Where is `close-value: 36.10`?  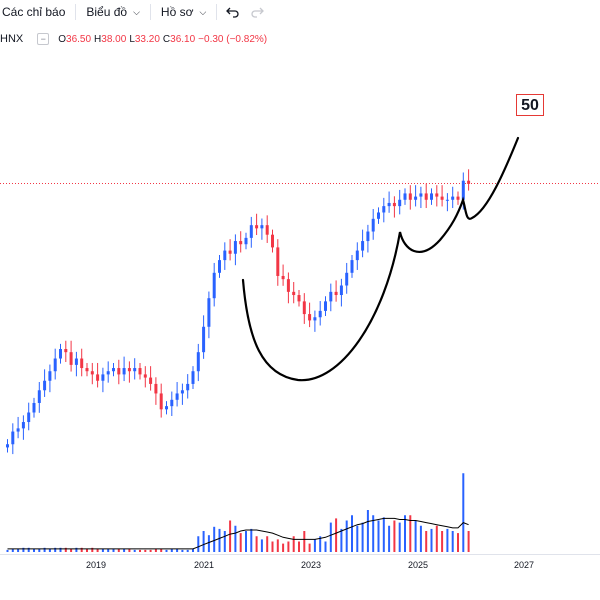 close-value: 36.10 is located at coordinates (183, 39).